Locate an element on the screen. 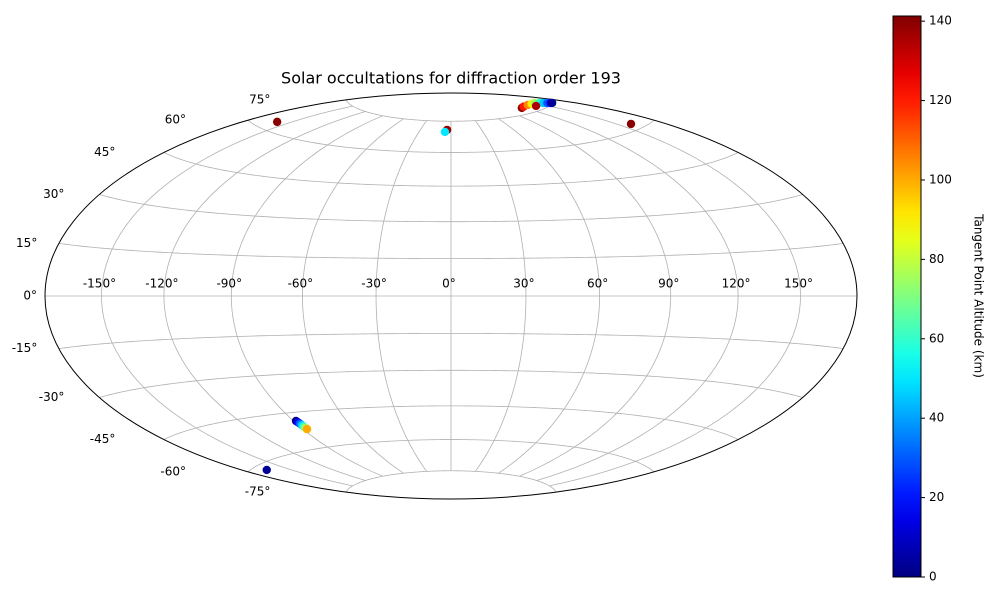 The width and height of the screenshot is (1000, 600). y-tick-label: -15° is located at coordinates (25, 348).